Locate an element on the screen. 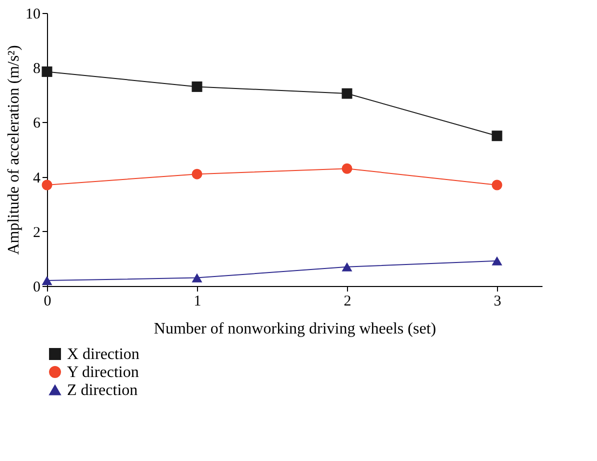 Image resolution: width=597 pixels, height=461 pixels. legend-label: Y direction is located at coordinates (103, 372).